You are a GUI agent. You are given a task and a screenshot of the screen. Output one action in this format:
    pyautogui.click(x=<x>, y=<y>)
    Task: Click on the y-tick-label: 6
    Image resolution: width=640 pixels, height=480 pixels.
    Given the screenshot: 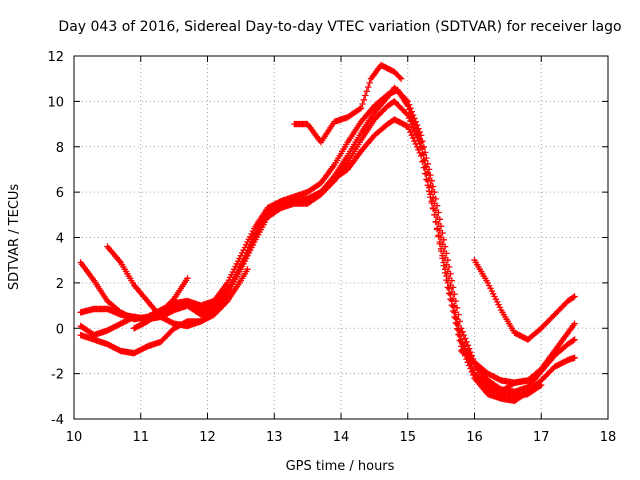 What is the action you would take?
    pyautogui.click(x=60, y=193)
    